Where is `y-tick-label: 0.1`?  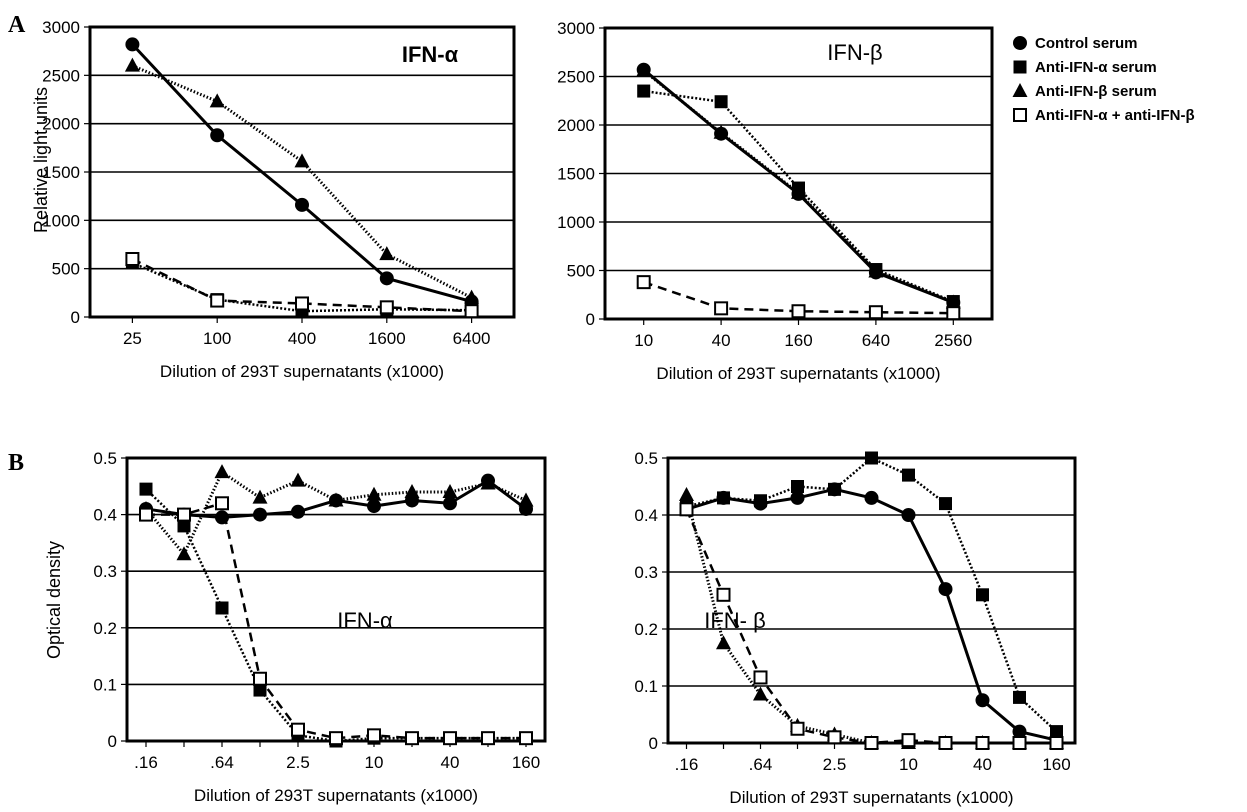
y-tick-label: 0.1 is located at coordinates (105, 684).